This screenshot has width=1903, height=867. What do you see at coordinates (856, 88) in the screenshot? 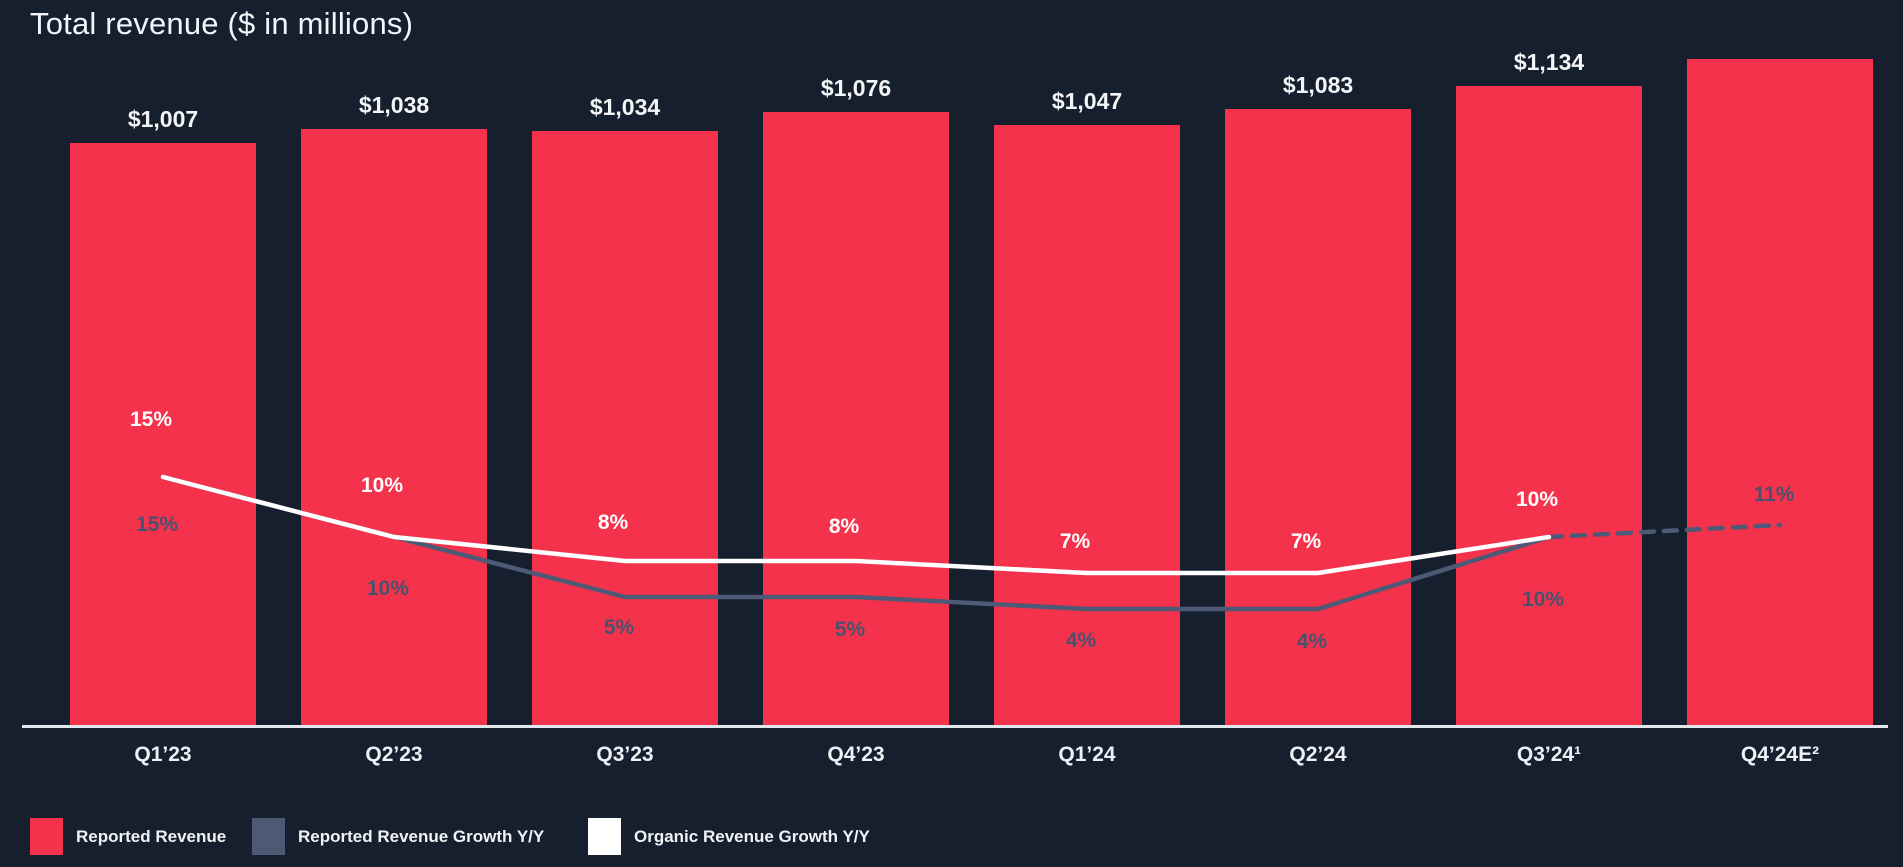
I see `bar-value-label: $1,076` at bounding box center [856, 88].